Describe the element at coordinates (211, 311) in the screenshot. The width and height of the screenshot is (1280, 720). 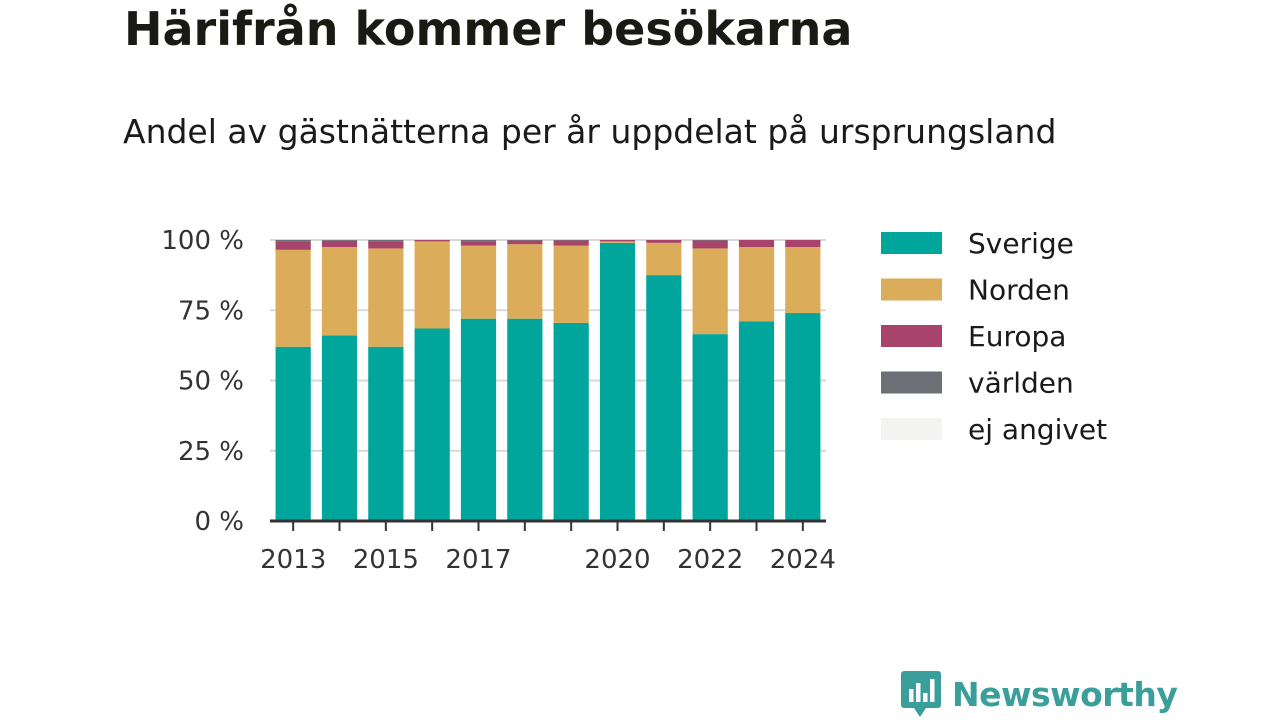
I see `y-tick-label: 75 %` at that location.